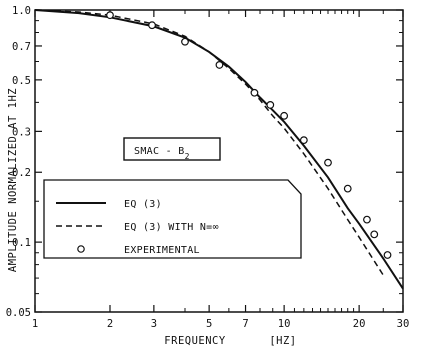 The image size is (421, 355). Describe the element at coordinates (195, 341) in the screenshot. I see `x-axis-title: FREQUENCY` at that location.